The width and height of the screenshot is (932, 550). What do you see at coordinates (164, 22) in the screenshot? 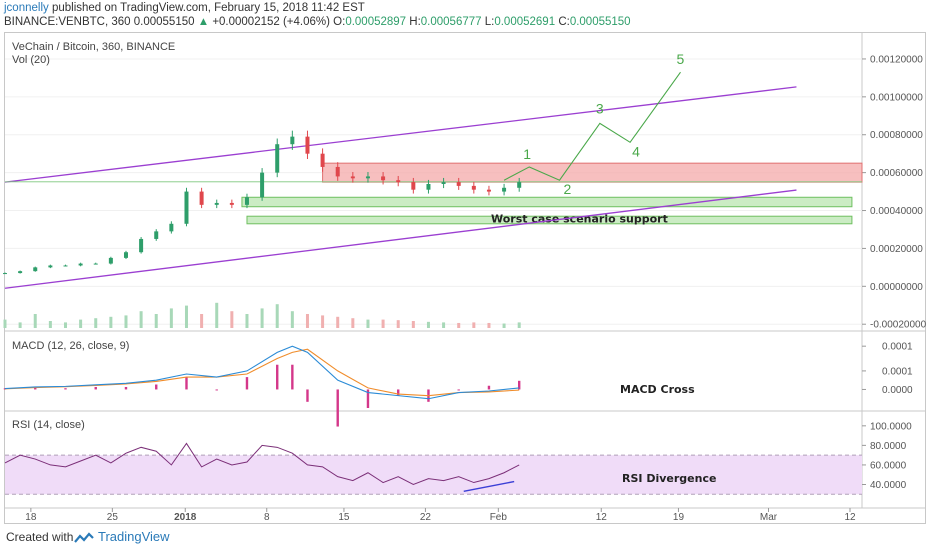
I see `last-price: 0.00055150` at bounding box center [164, 22].